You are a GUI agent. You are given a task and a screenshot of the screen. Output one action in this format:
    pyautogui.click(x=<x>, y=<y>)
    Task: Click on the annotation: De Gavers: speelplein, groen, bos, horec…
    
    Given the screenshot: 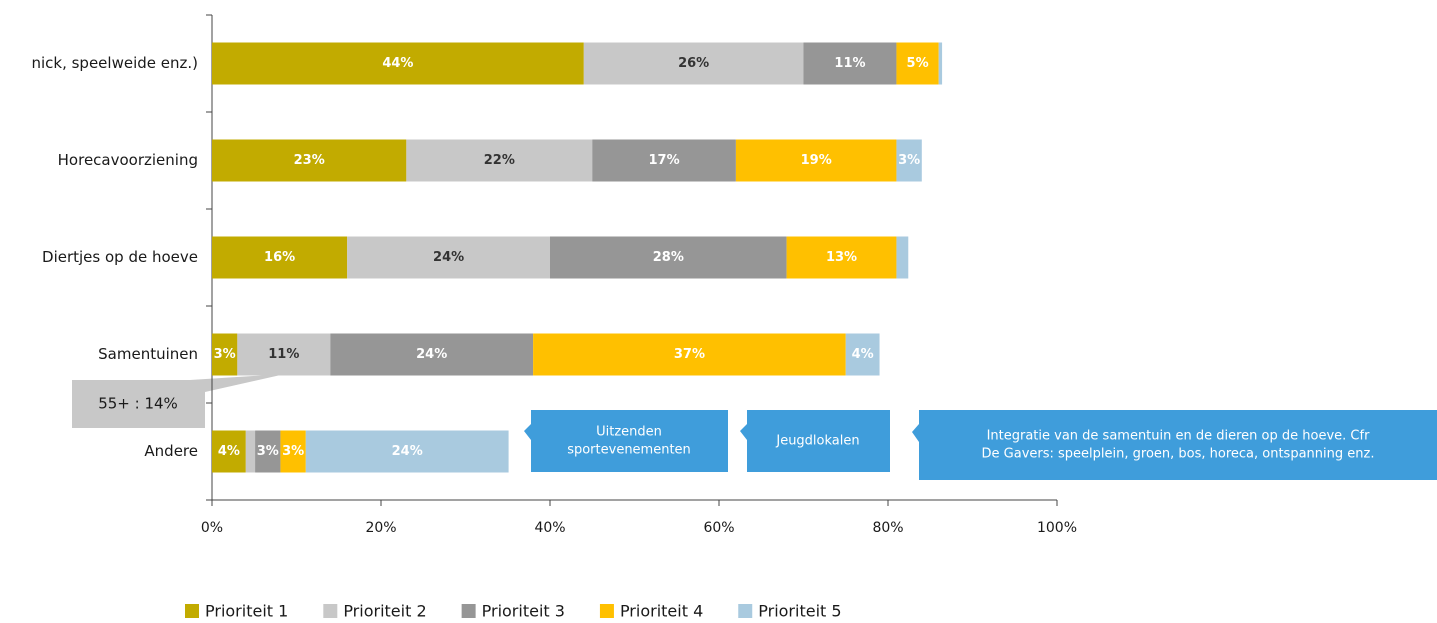 What is the action you would take?
    pyautogui.click(x=1178, y=454)
    